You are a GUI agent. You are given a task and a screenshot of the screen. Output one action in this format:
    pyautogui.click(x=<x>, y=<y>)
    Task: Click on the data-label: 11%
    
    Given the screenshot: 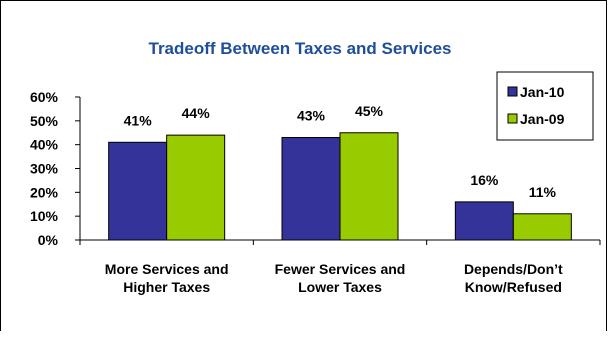 What is the action you would take?
    pyautogui.click(x=543, y=192)
    